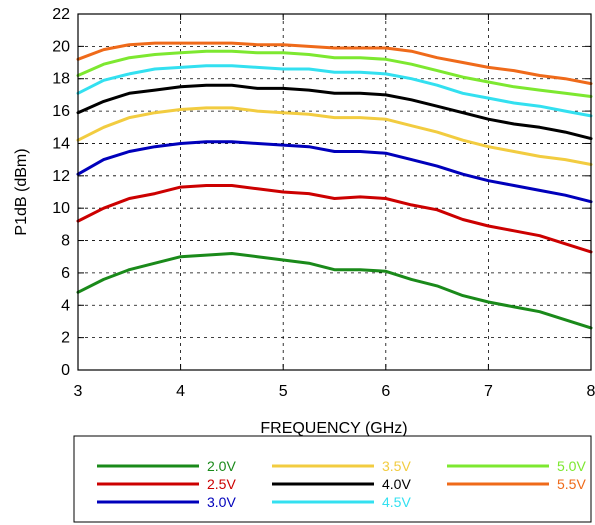 The image size is (595, 525). I want to click on series-line-4.0V, so click(334, 112).